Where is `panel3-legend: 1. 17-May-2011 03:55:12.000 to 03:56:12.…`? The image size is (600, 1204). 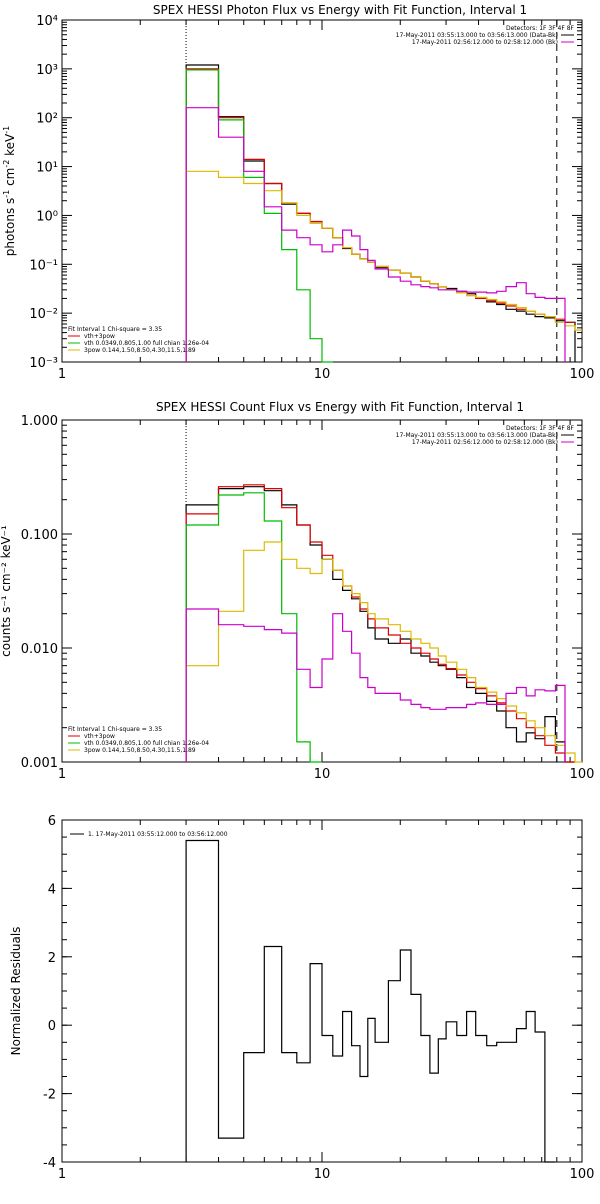 panel3-legend: 1. 17-May-2011 03:55:12.000 to 03:56:12.… is located at coordinates (158, 834).